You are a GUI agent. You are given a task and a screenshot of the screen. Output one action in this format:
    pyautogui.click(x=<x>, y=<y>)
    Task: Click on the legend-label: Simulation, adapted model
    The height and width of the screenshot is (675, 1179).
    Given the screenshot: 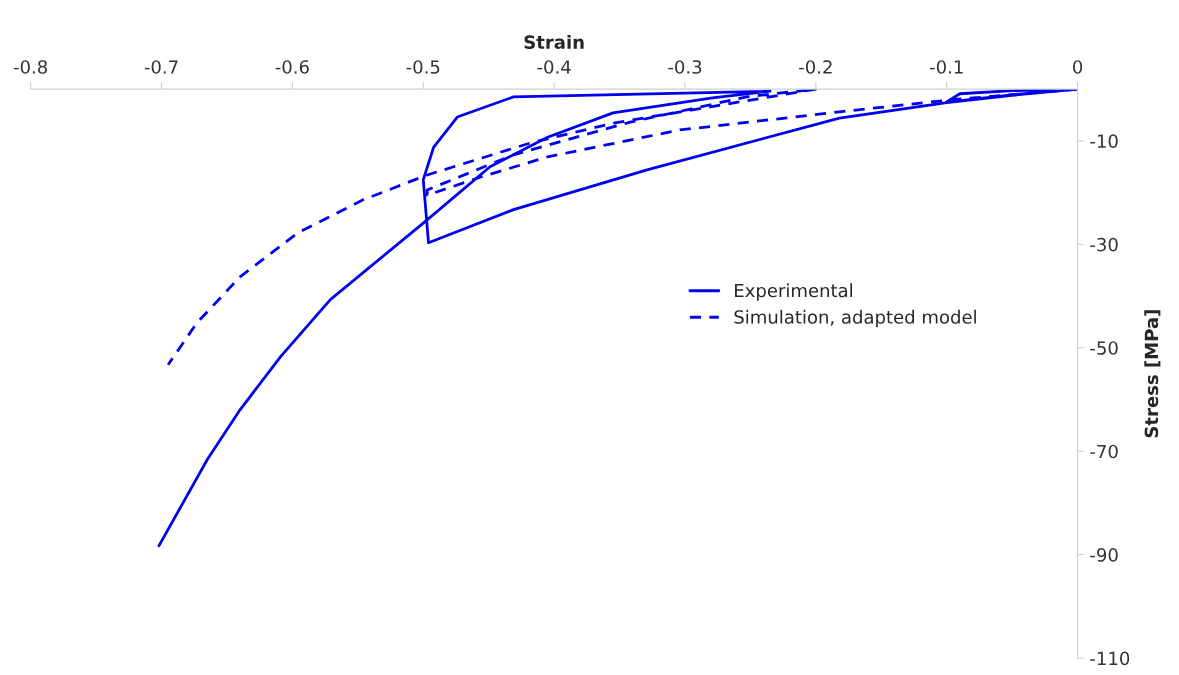 What is the action you would take?
    pyautogui.click(x=855, y=318)
    